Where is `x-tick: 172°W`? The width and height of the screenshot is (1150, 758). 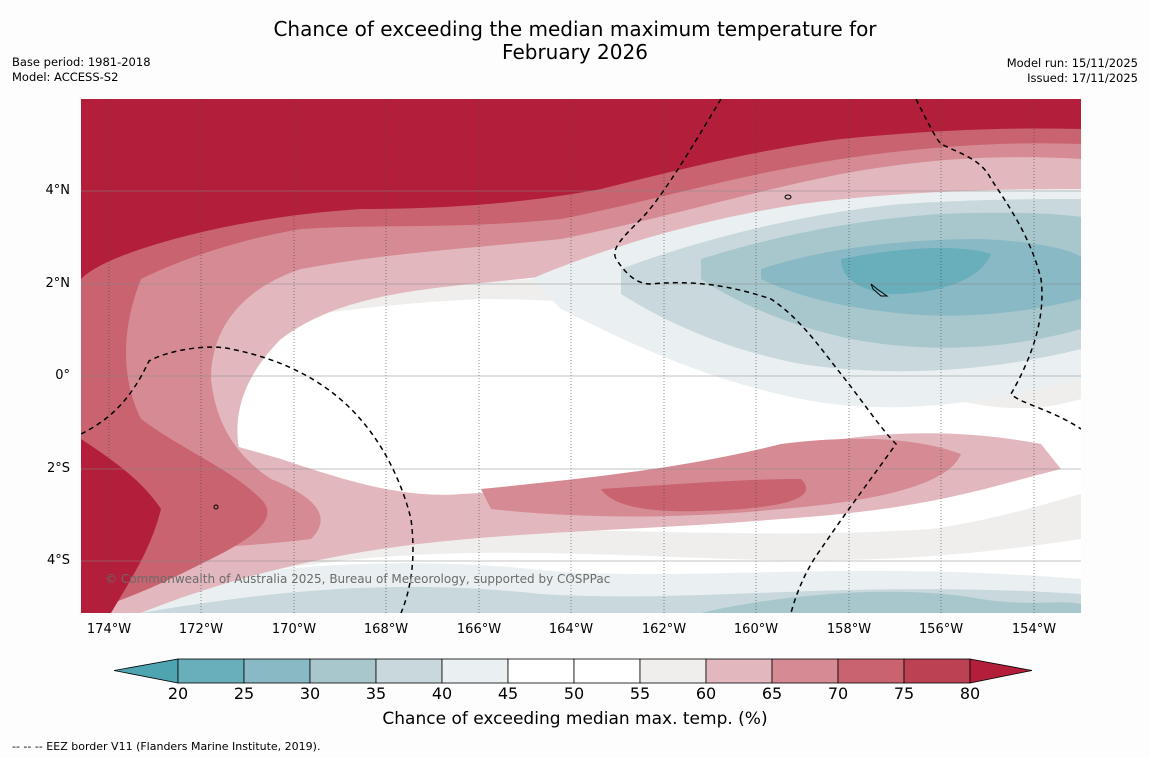
x-tick: 172°W is located at coordinates (201, 629).